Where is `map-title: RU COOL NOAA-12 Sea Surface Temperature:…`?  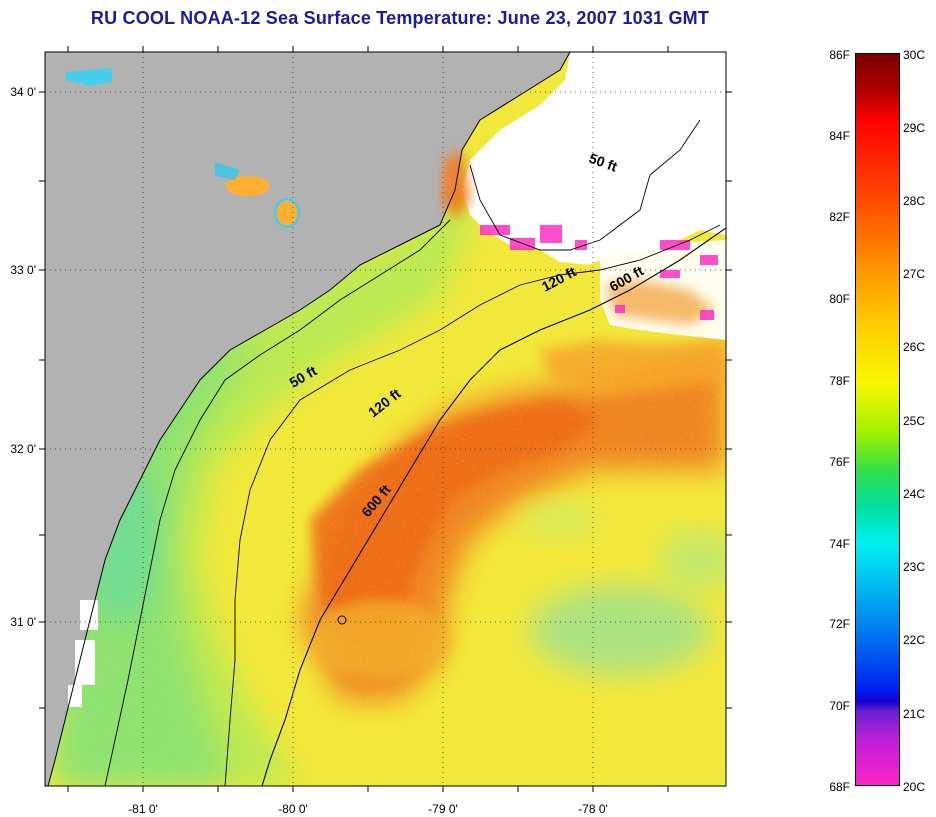
map-title: RU COOL NOAA-12 Sea Surface Temperature:… is located at coordinates (400, 18).